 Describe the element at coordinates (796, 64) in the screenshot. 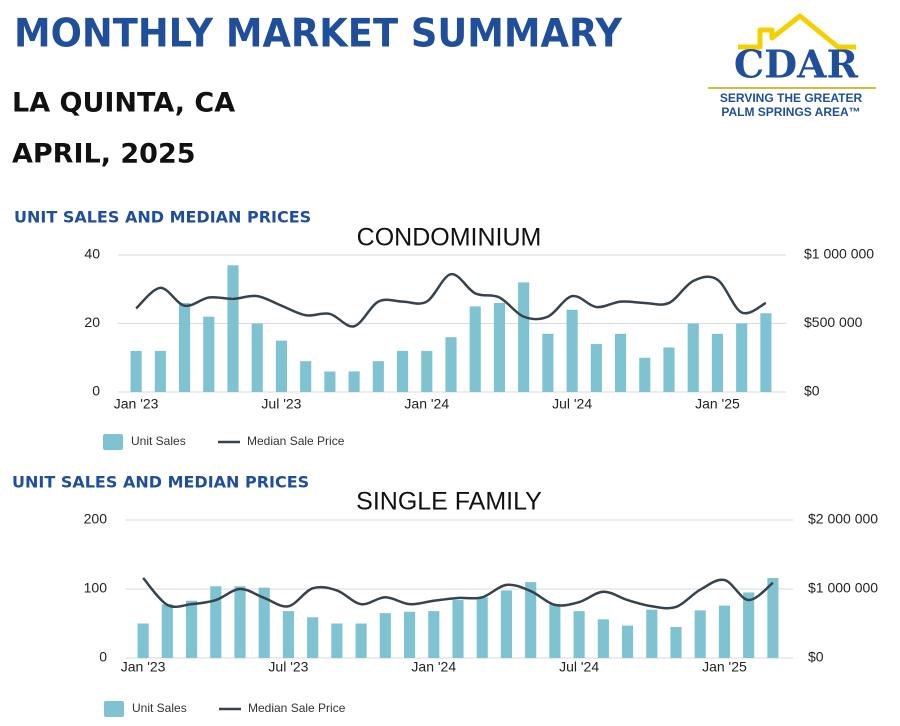

I see `logo-name: CDAR` at that location.